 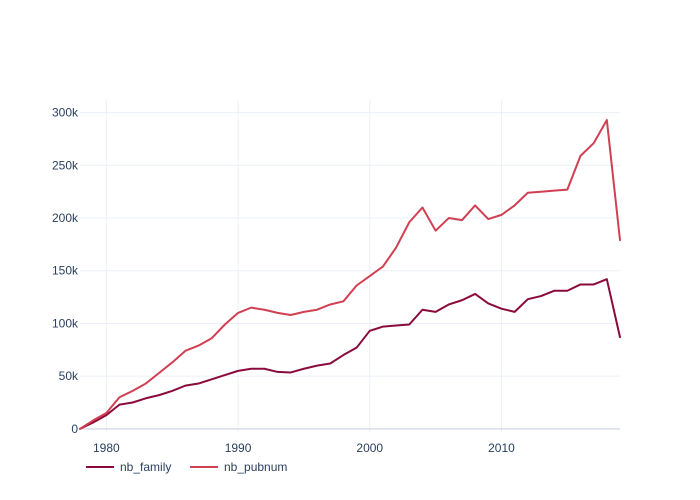 What do you see at coordinates (65, 218) in the screenshot?
I see `y-tick-label: 200k` at bounding box center [65, 218].